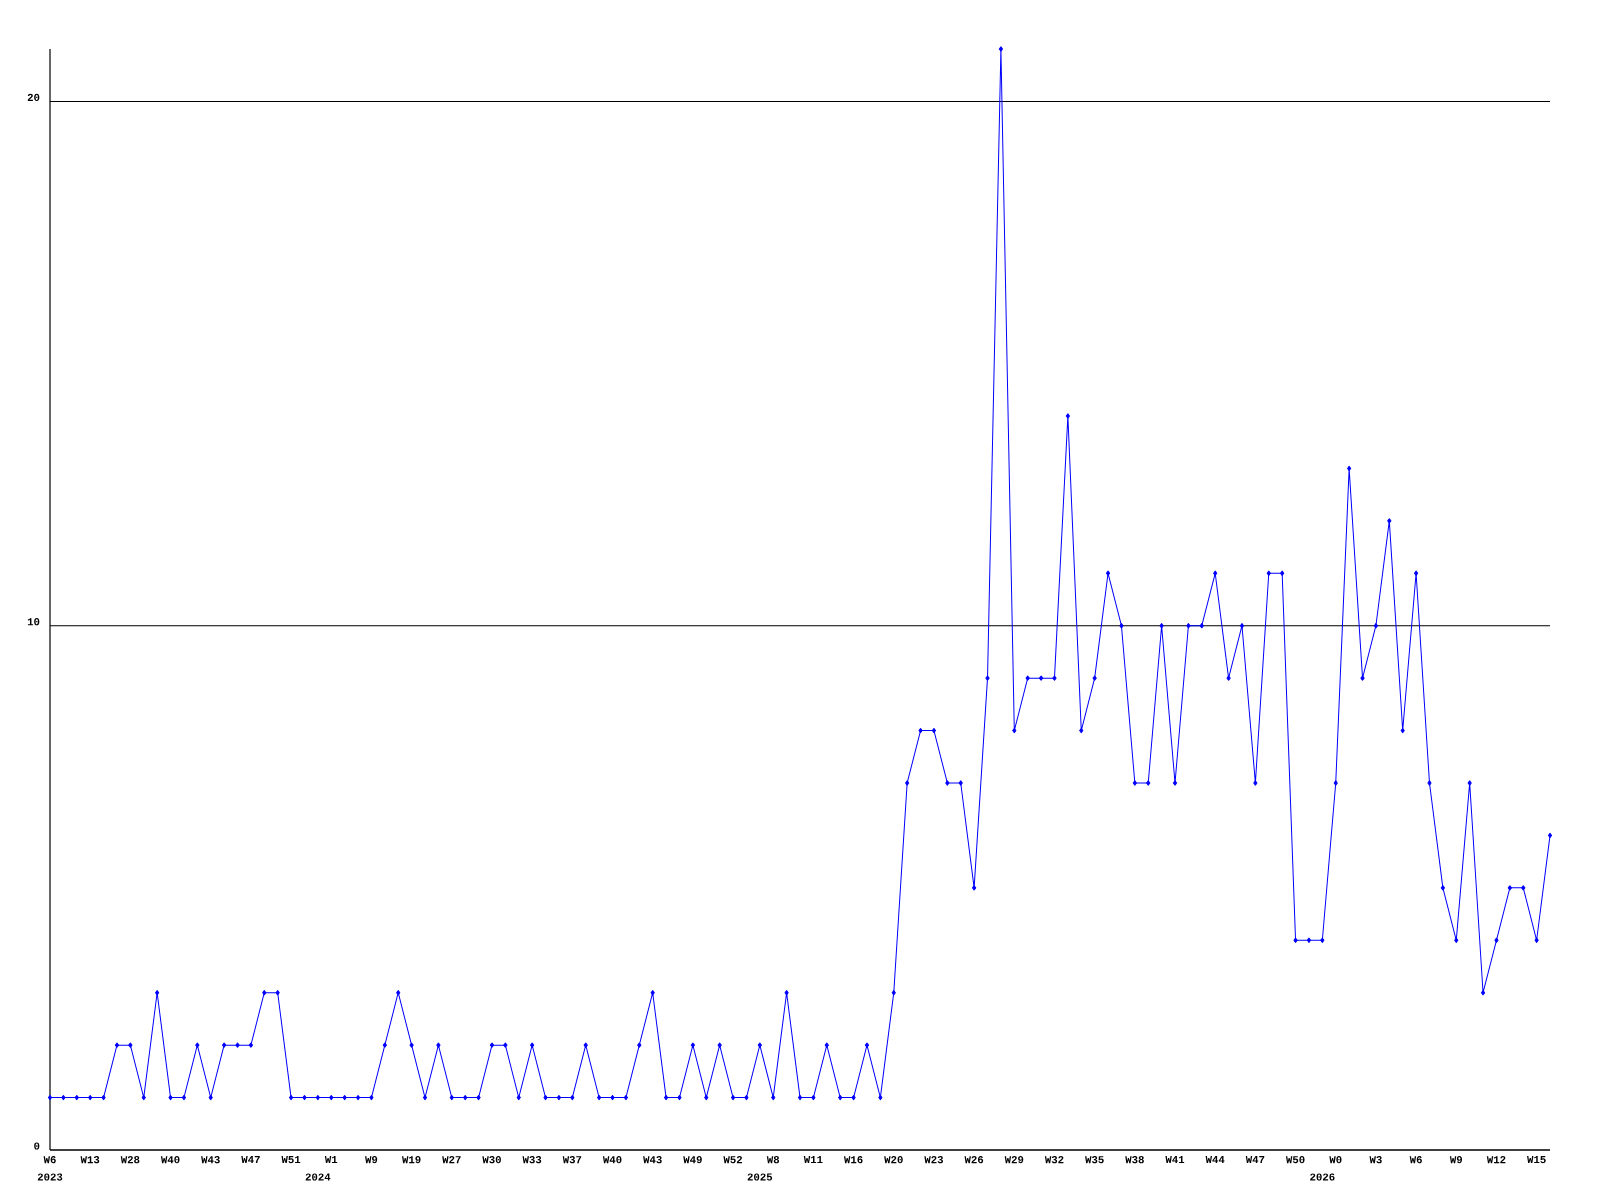  I want to click on x-tick-label: W16, so click(853, 1160).